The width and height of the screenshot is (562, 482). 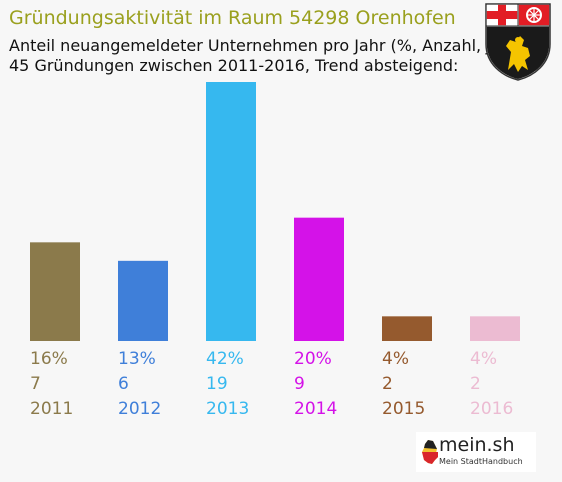 What do you see at coordinates (35, 384) in the screenshot?
I see `count-label-2011: 7` at bounding box center [35, 384].